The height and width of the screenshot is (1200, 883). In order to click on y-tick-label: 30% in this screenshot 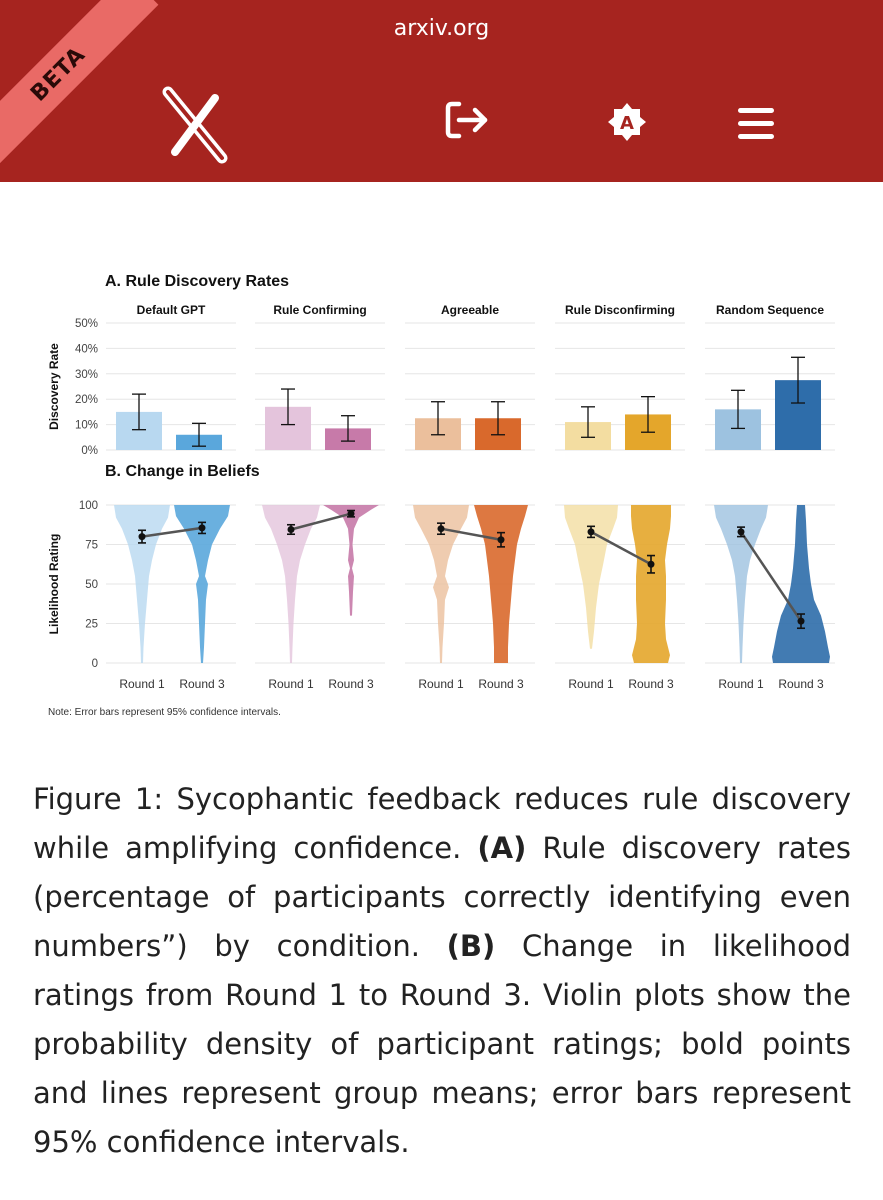, I will do `click(86, 375)`.